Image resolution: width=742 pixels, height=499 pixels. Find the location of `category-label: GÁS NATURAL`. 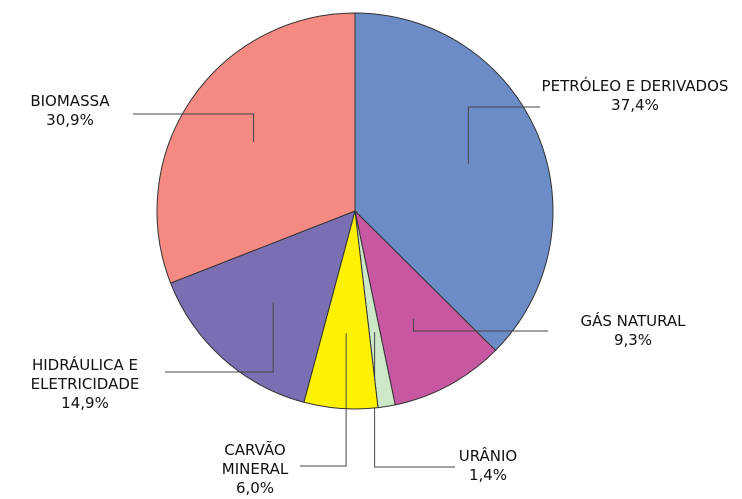

category-label: GÁS NATURAL is located at coordinates (633, 321).